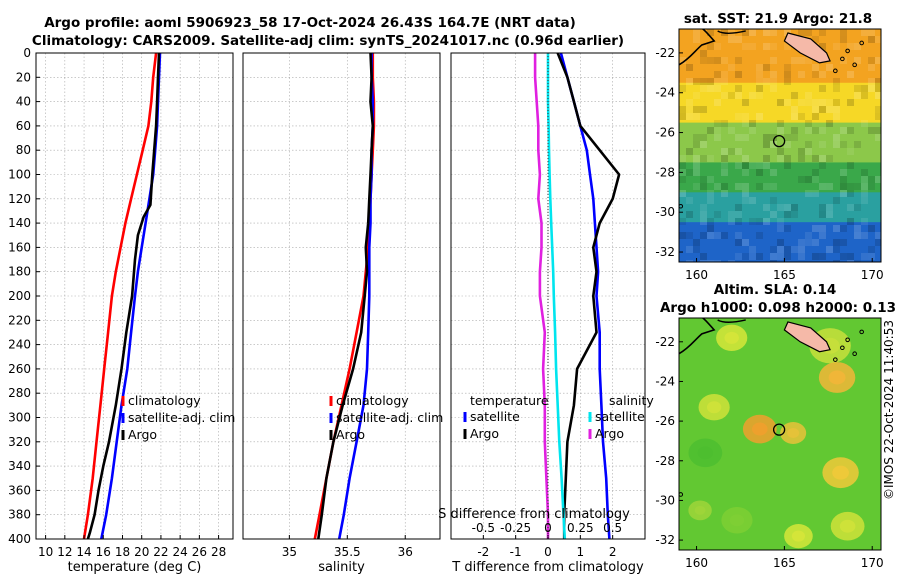  Describe the element at coordinates (160, 552) in the screenshot. I see `x-tick-label: 22` at that location.